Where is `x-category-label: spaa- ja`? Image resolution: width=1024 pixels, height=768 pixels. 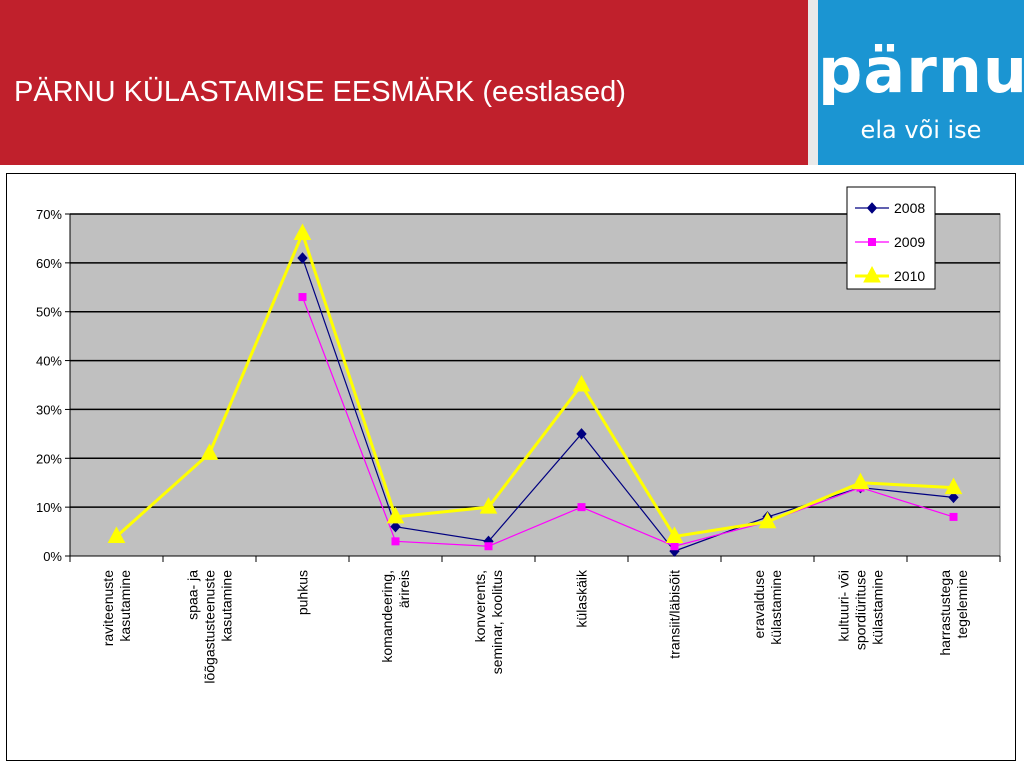
x-category-label: spaa- ja is located at coordinates (193, 595).